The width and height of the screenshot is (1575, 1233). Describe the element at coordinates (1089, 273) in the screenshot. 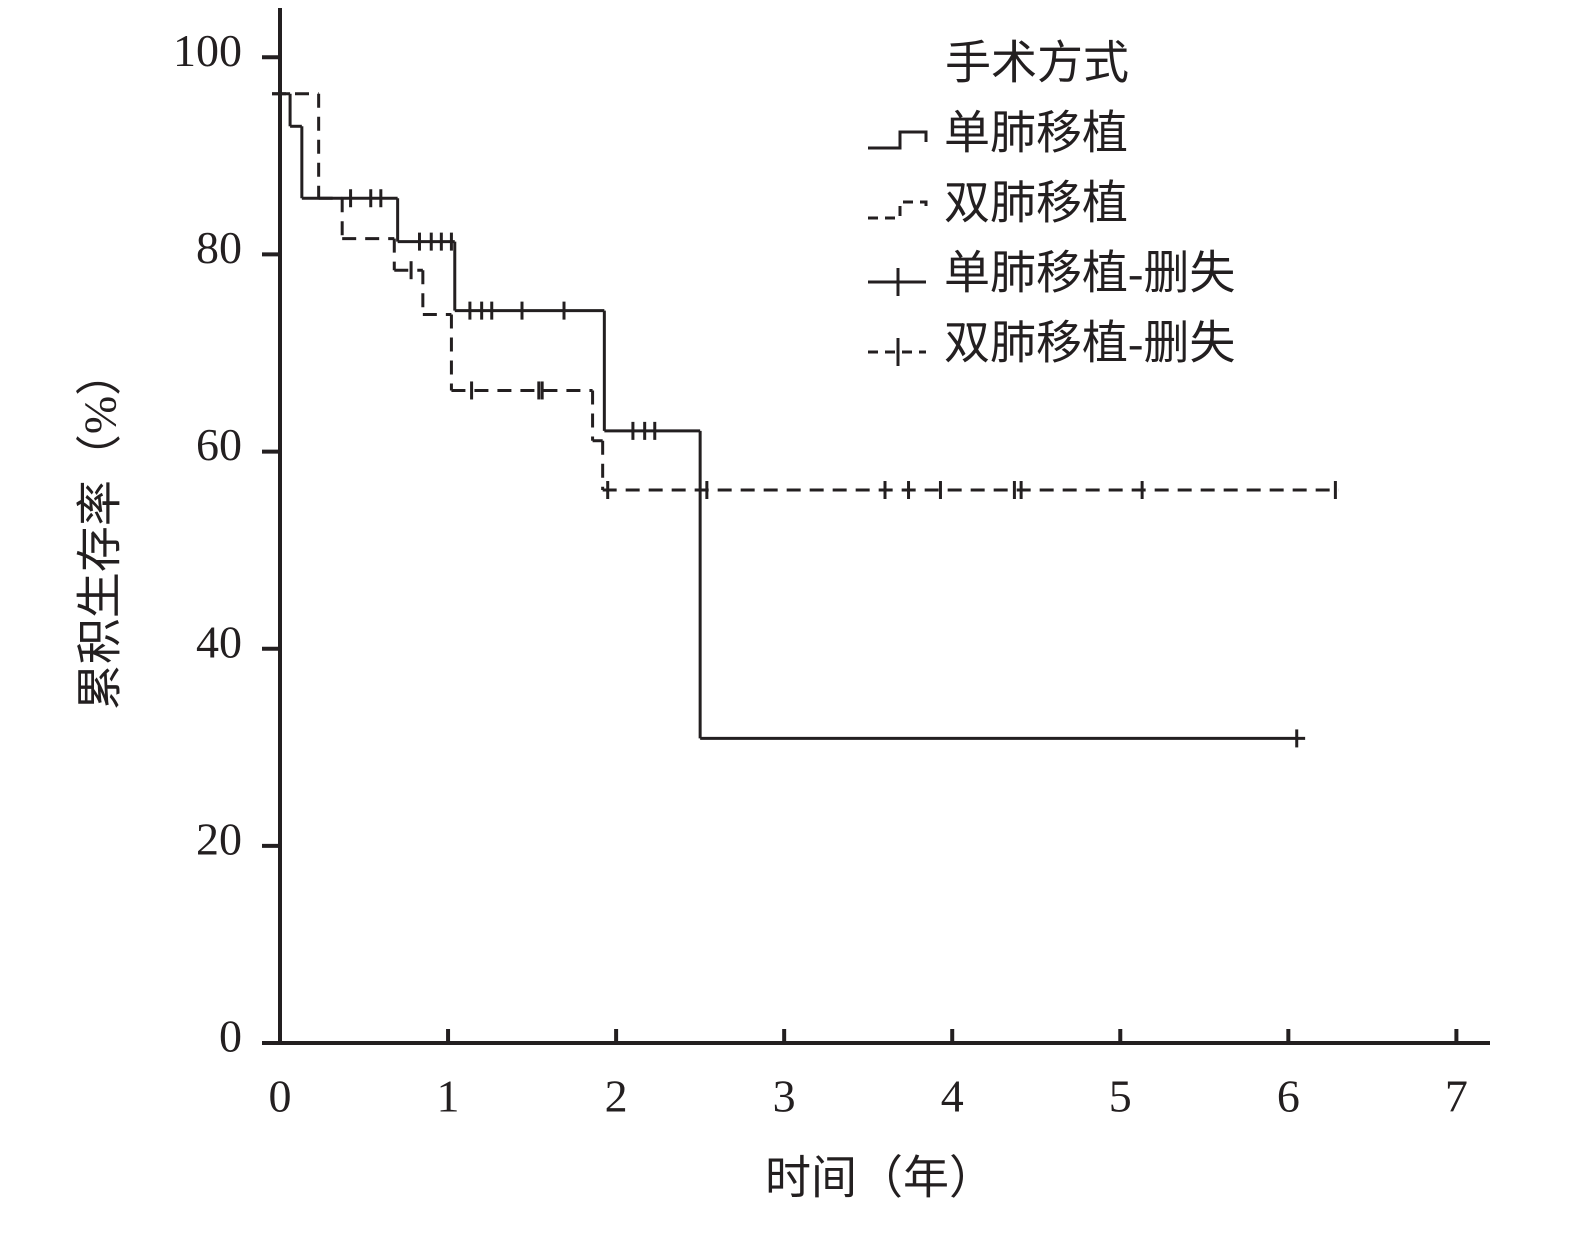

I see `legend-label: 单肺移植-删失` at that location.